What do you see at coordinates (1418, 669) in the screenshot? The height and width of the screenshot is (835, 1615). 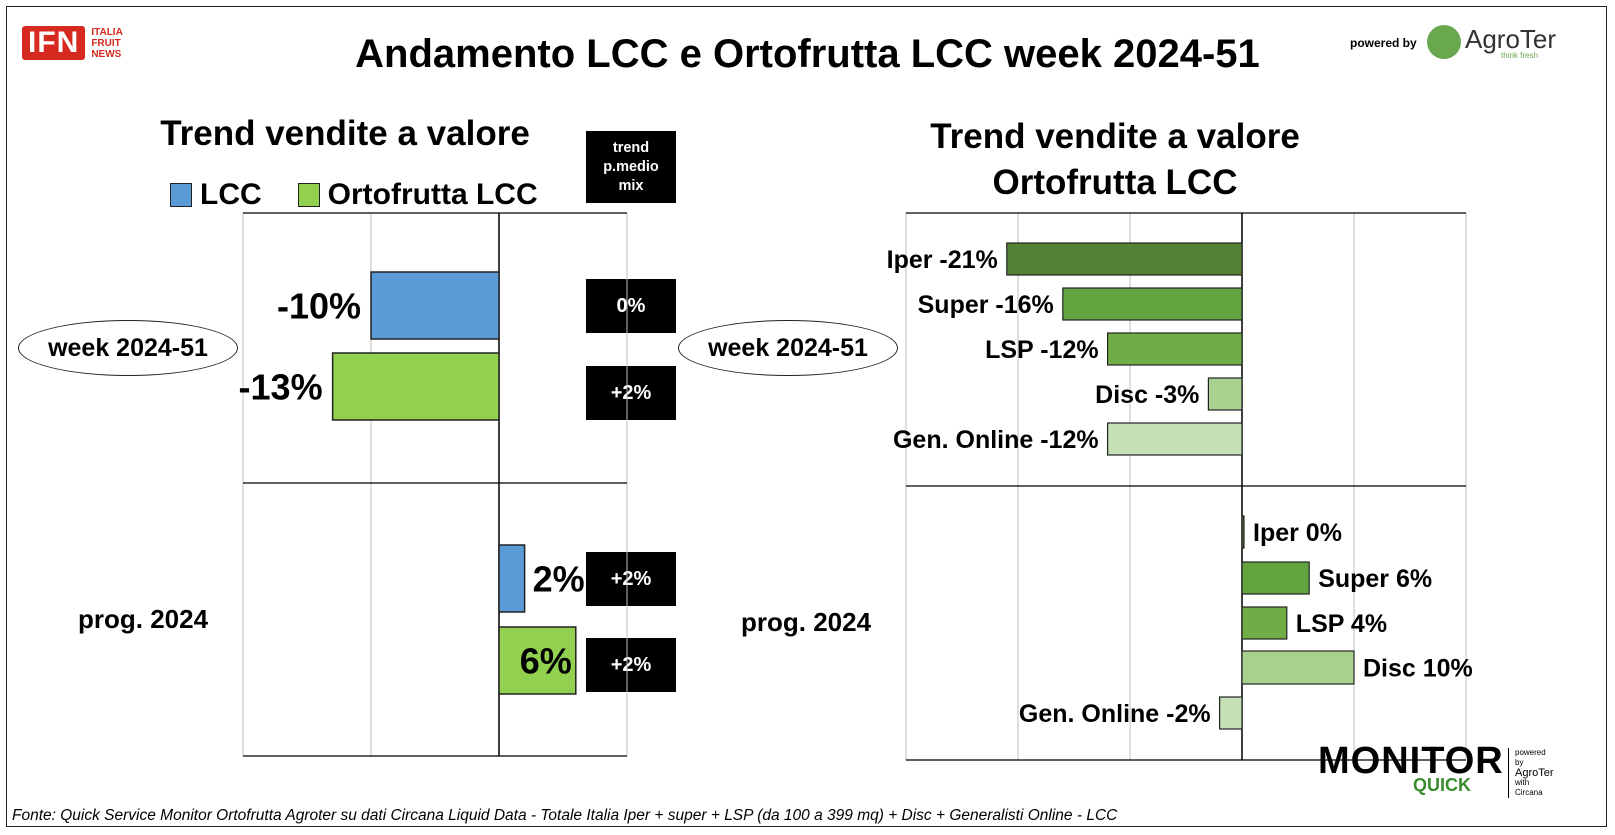 I see `right-bar-label-1-3: Disc 10%` at bounding box center [1418, 669].